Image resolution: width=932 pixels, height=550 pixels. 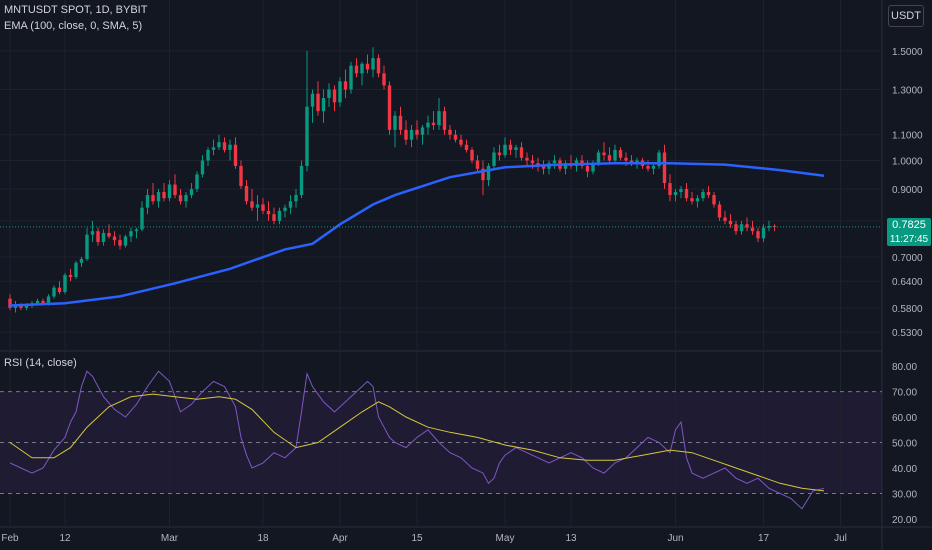 I want to click on time-tick-label: Jun, so click(x=675, y=538).